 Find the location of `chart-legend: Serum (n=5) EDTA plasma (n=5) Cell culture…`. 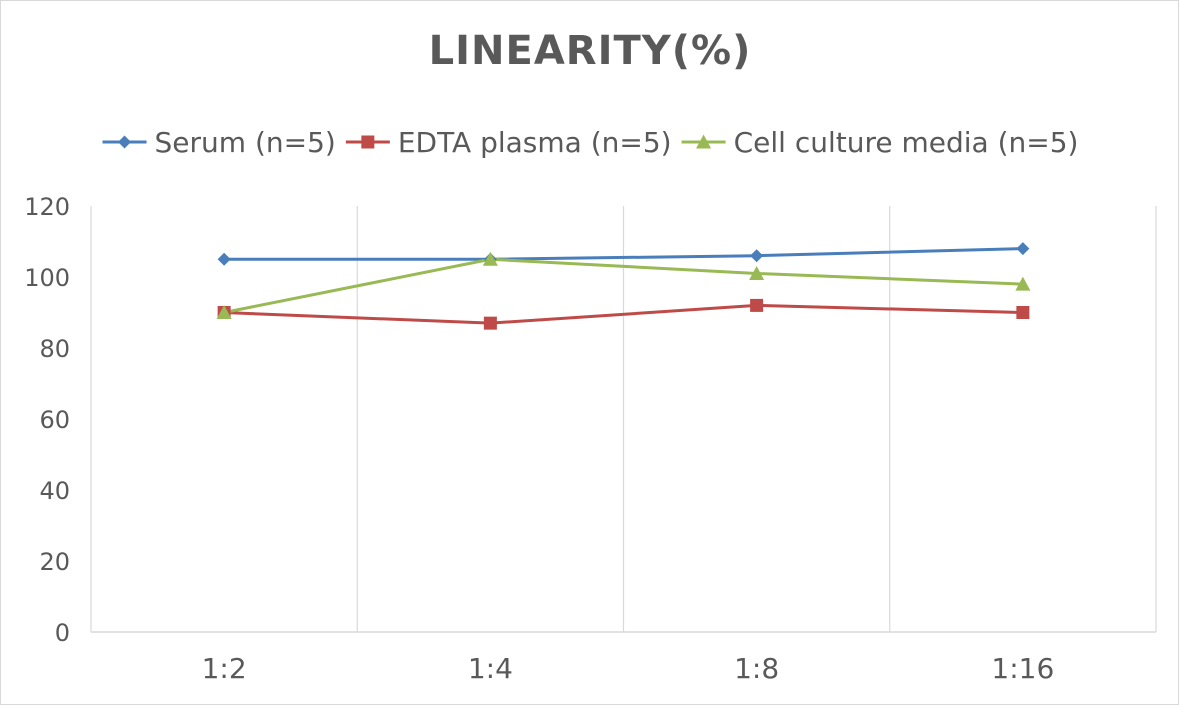

chart-legend: Serum (n=5) EDTA plasma (n=5) Cell culture… is located at coordinates (590, 142).